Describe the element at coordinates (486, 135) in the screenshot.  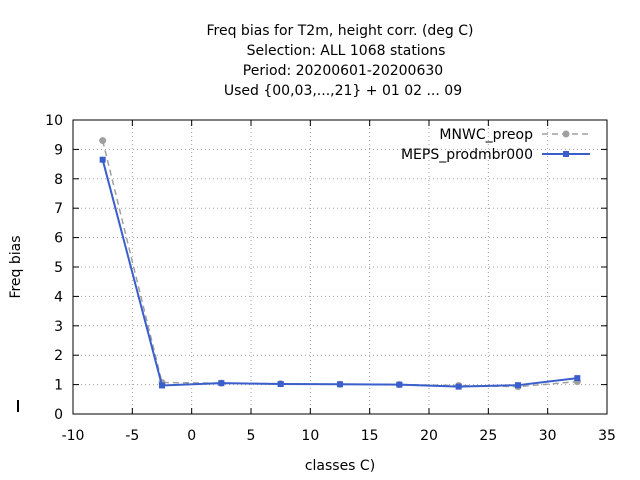
I see `legend-label: MNWC_preop` at that location.